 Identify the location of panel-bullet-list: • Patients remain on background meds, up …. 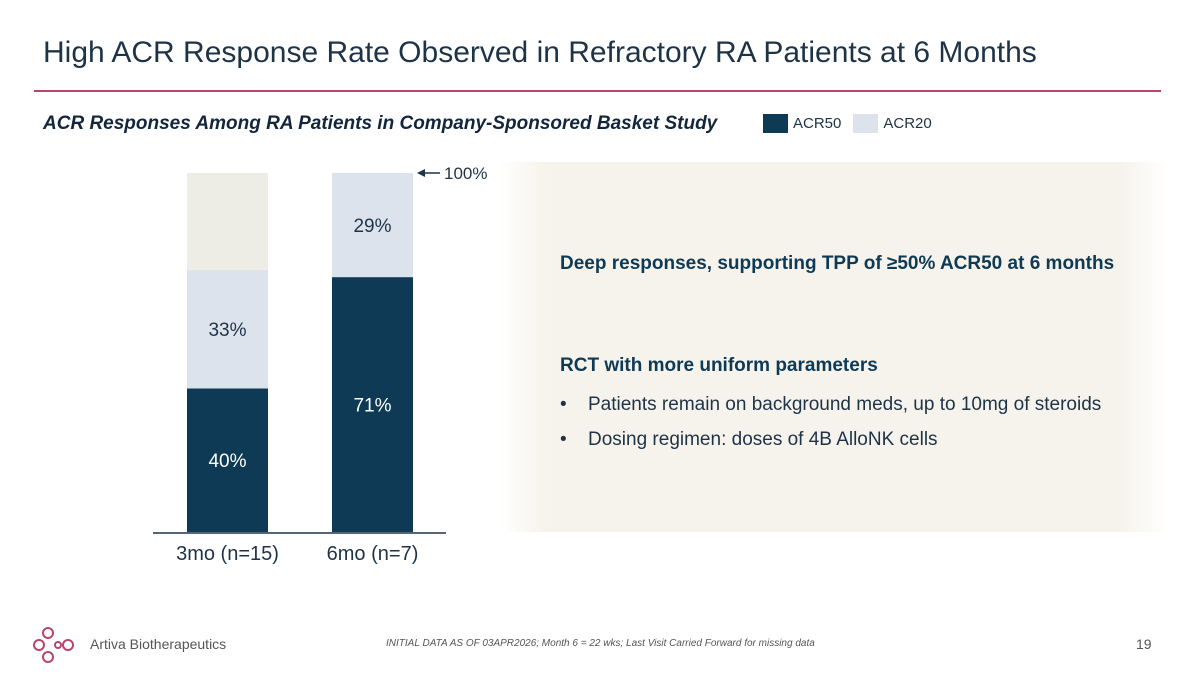
(830, 426).